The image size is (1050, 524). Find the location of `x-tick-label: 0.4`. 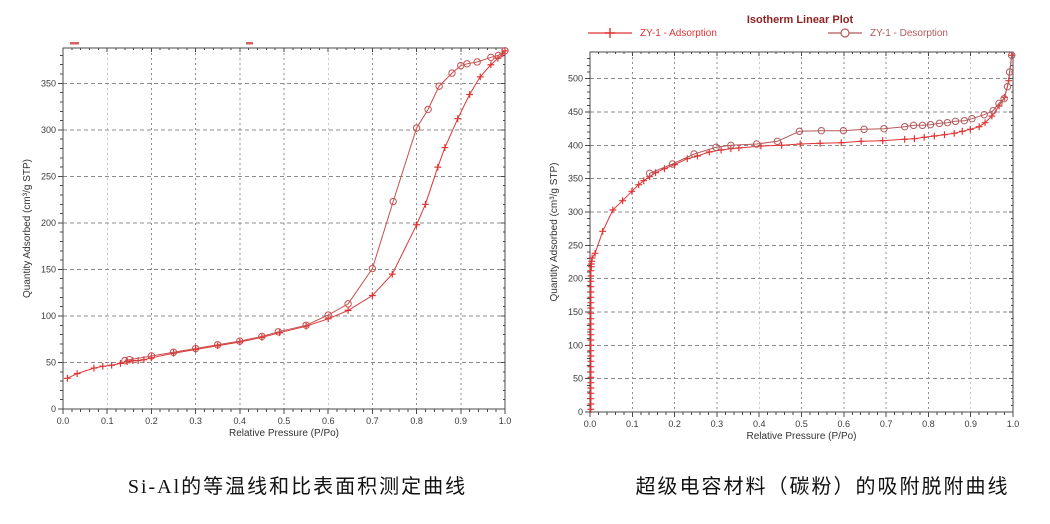

x-tick-label: 0.4 is located at coordinates (759, 424).